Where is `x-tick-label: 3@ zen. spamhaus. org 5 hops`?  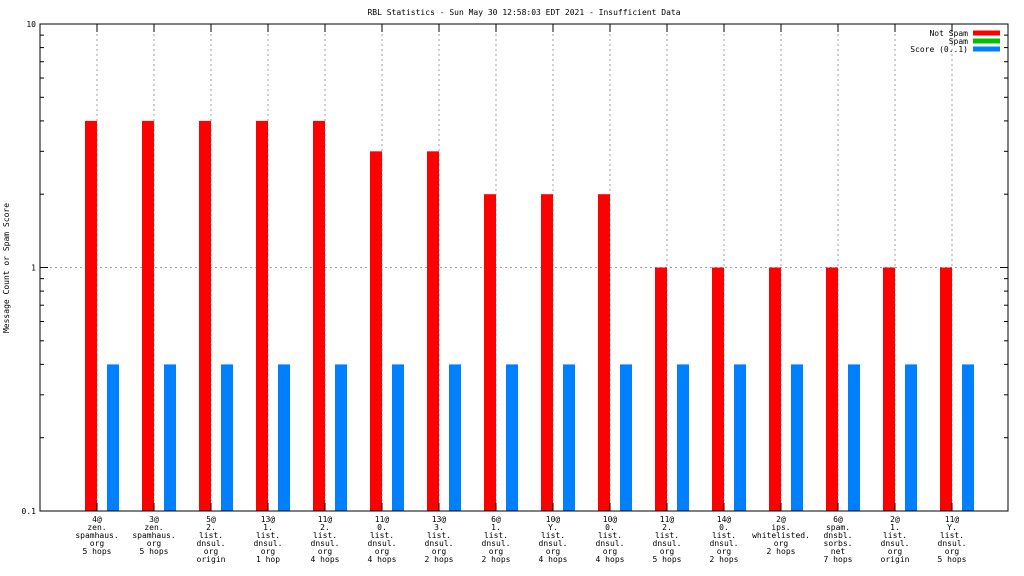 x-tick-label: 3@ zen. spamhaus. org 5 hops is located at coordinates (153, 535).